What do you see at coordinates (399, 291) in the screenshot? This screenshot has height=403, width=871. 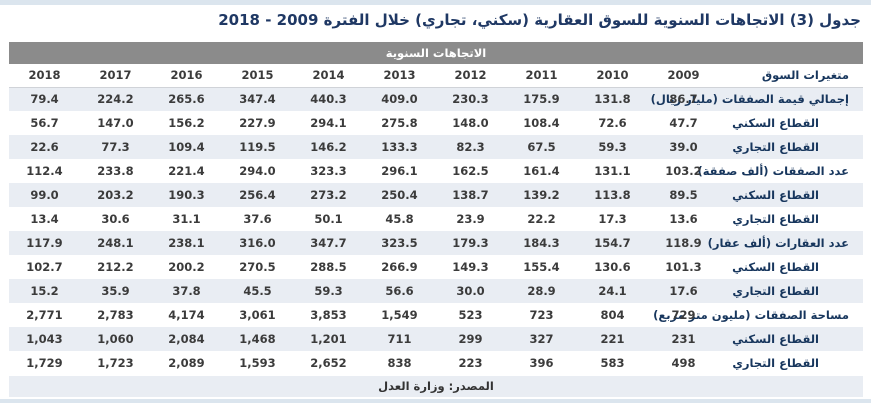 I see `cell-value: 56.6` at bounding box center [399, 291].